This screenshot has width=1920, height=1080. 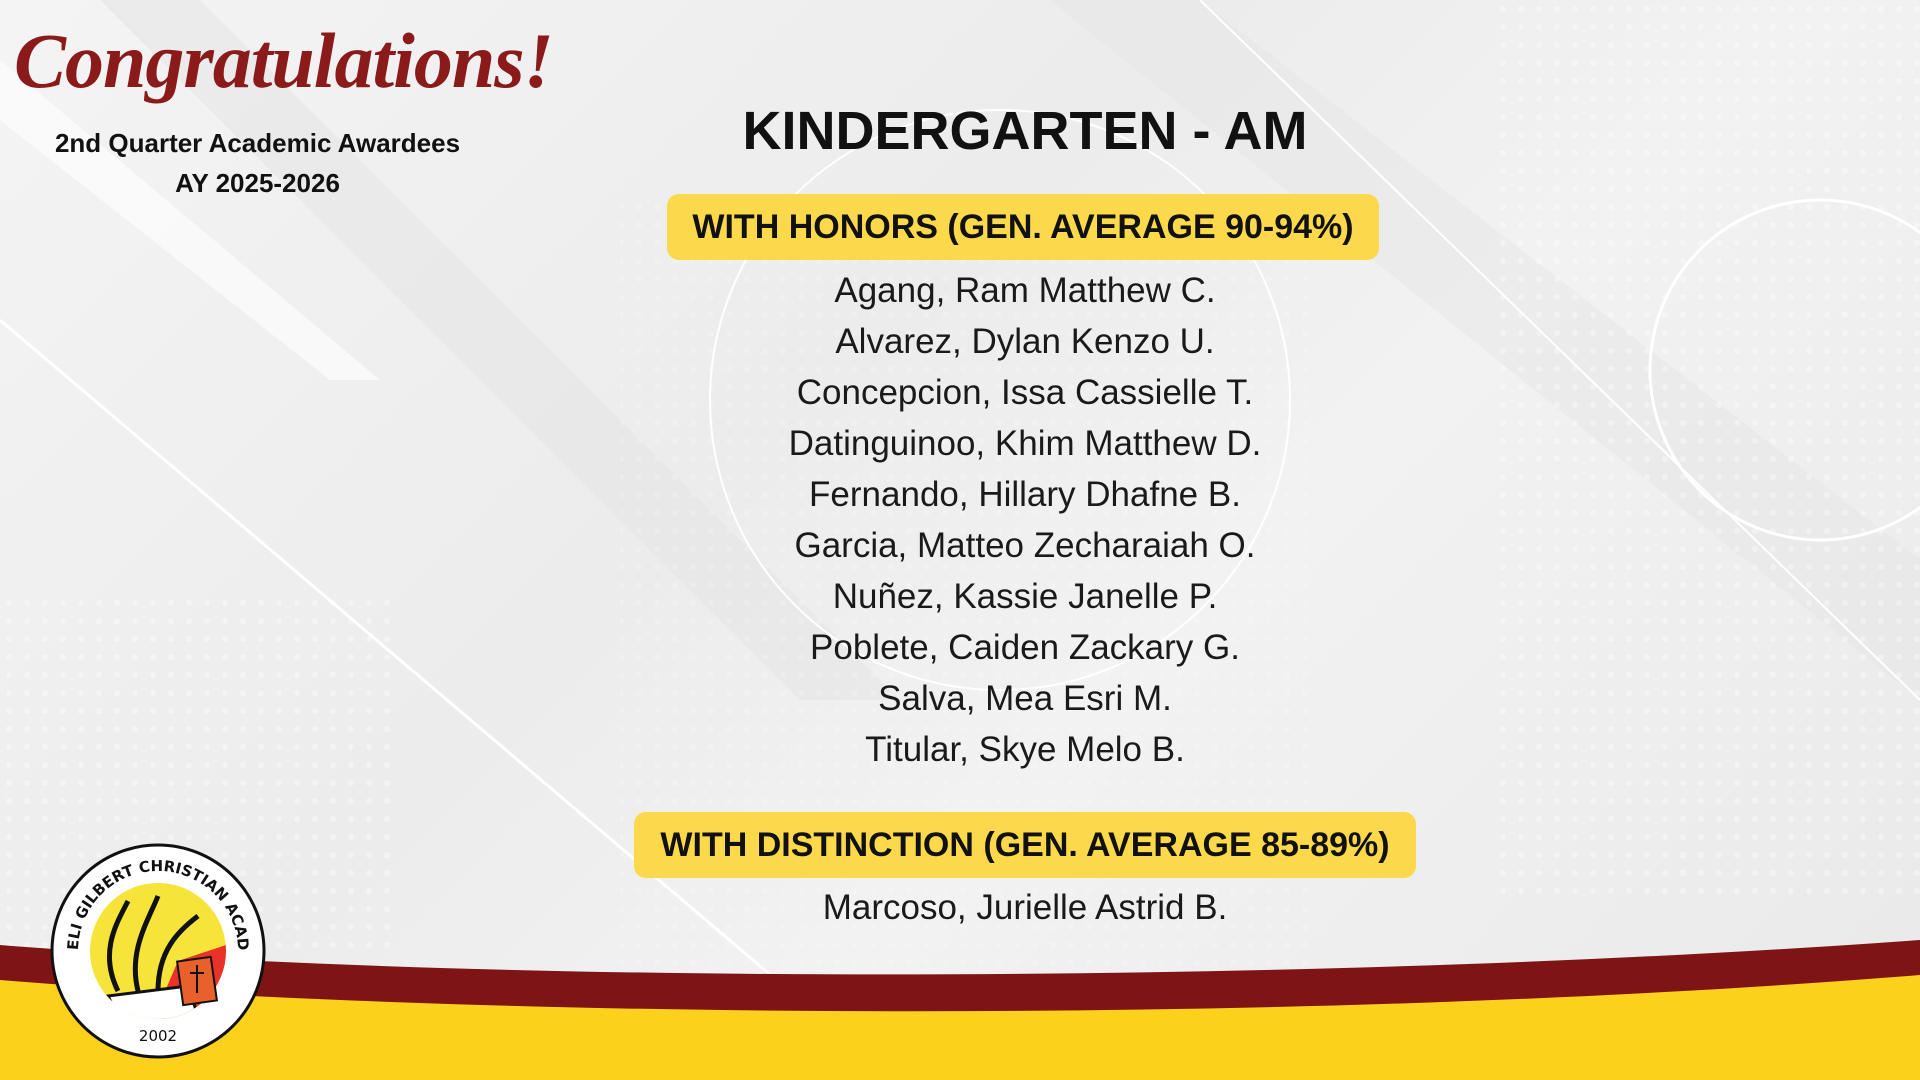 What do you see at coordinates (1025, 341) in the screenshot?
I see `list-item: Alvarez, Dylan Kenzo U.` at bounding box center [1025, 341].